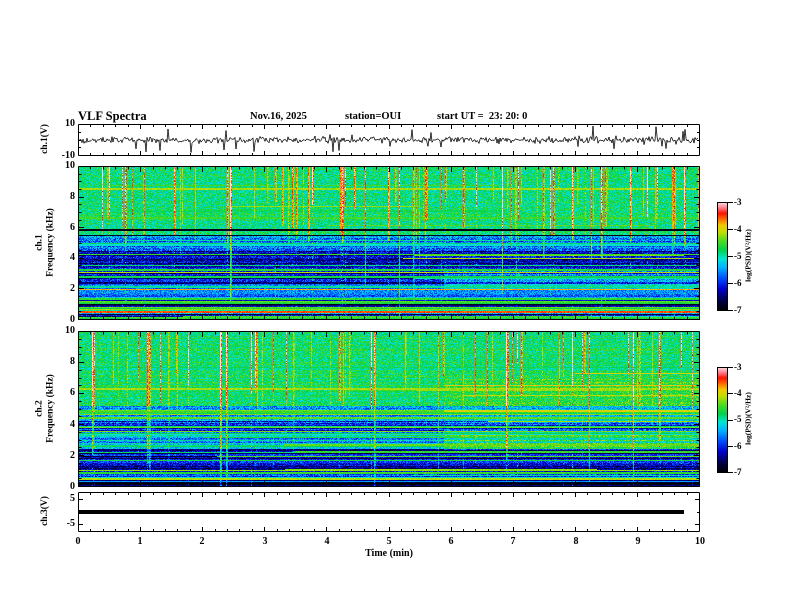  Describe the element at coordinates (373, 116) in the screenshot. I see `station-label: station=OUI` at that location.